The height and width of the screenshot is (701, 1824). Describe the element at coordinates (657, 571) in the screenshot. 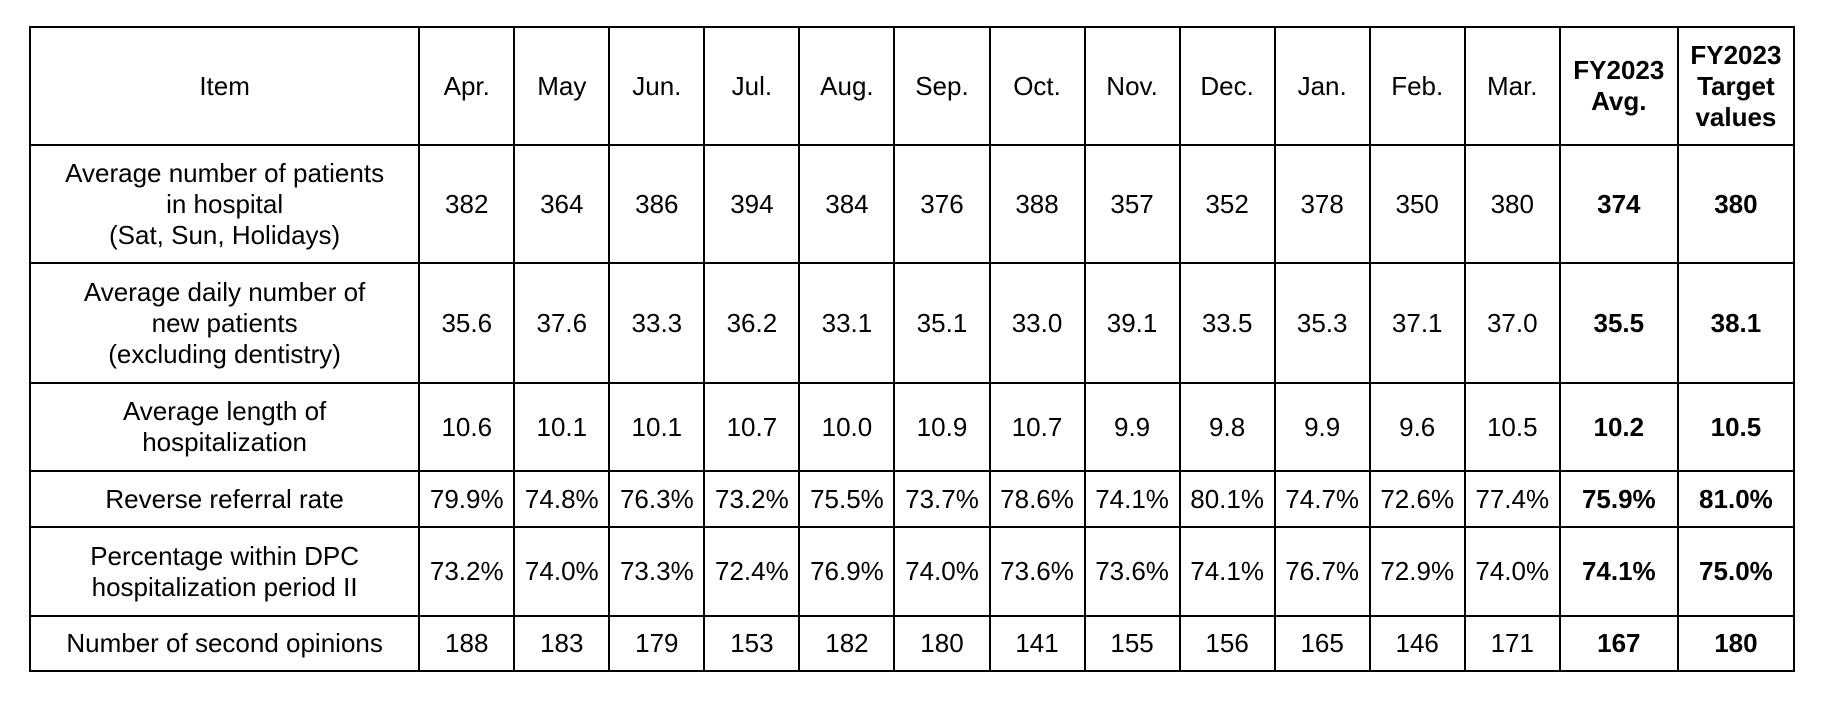

I see `table-cell: 73.3%` at that location.